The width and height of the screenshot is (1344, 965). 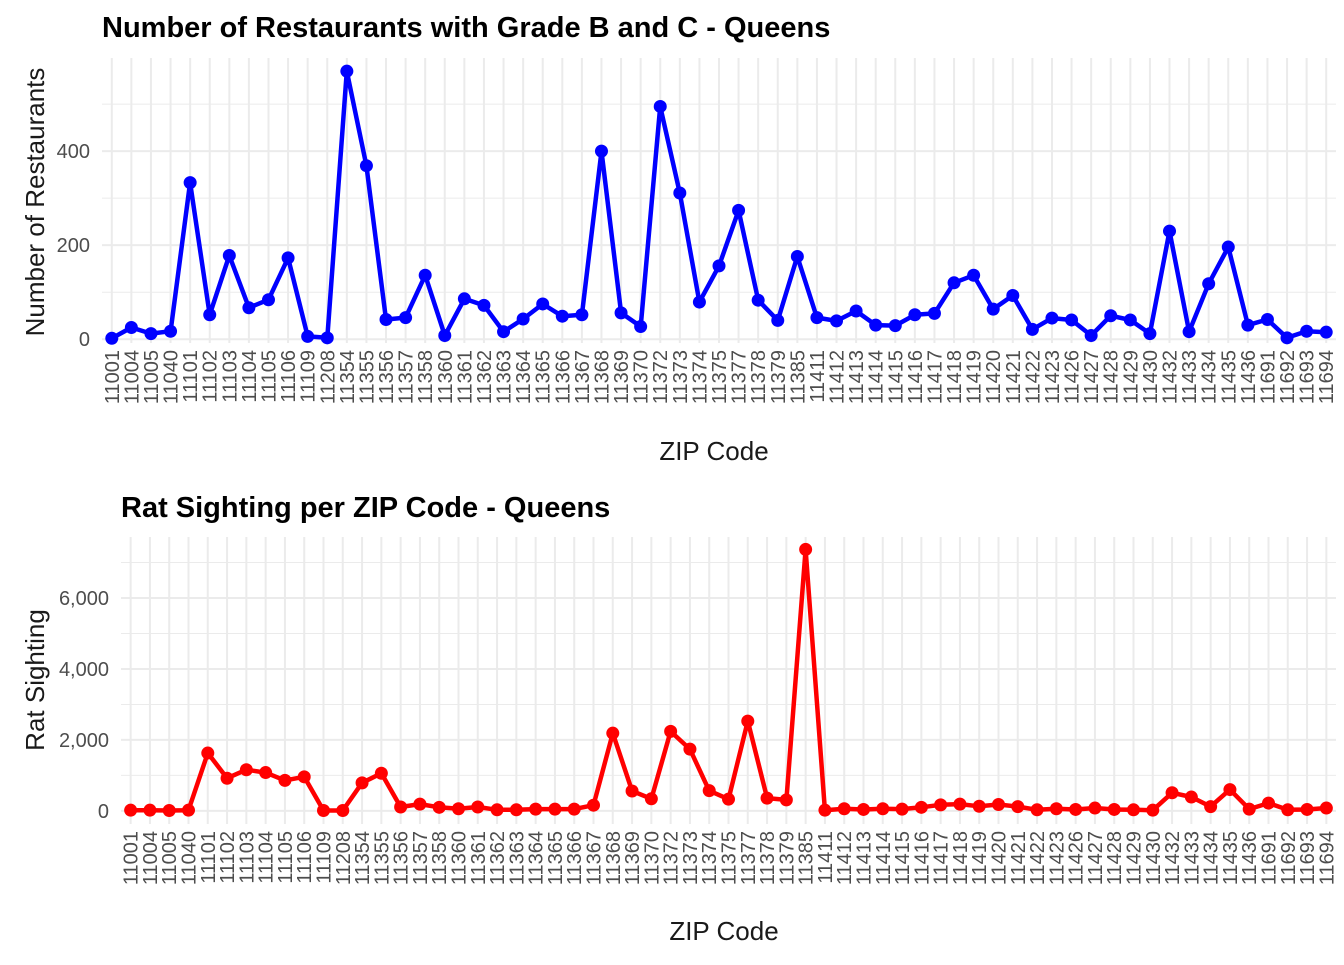 What do you see at coordinates (247, 857) in the screenshot?
I see `x-tick-label: 11103` at bounding box center [247, 857].